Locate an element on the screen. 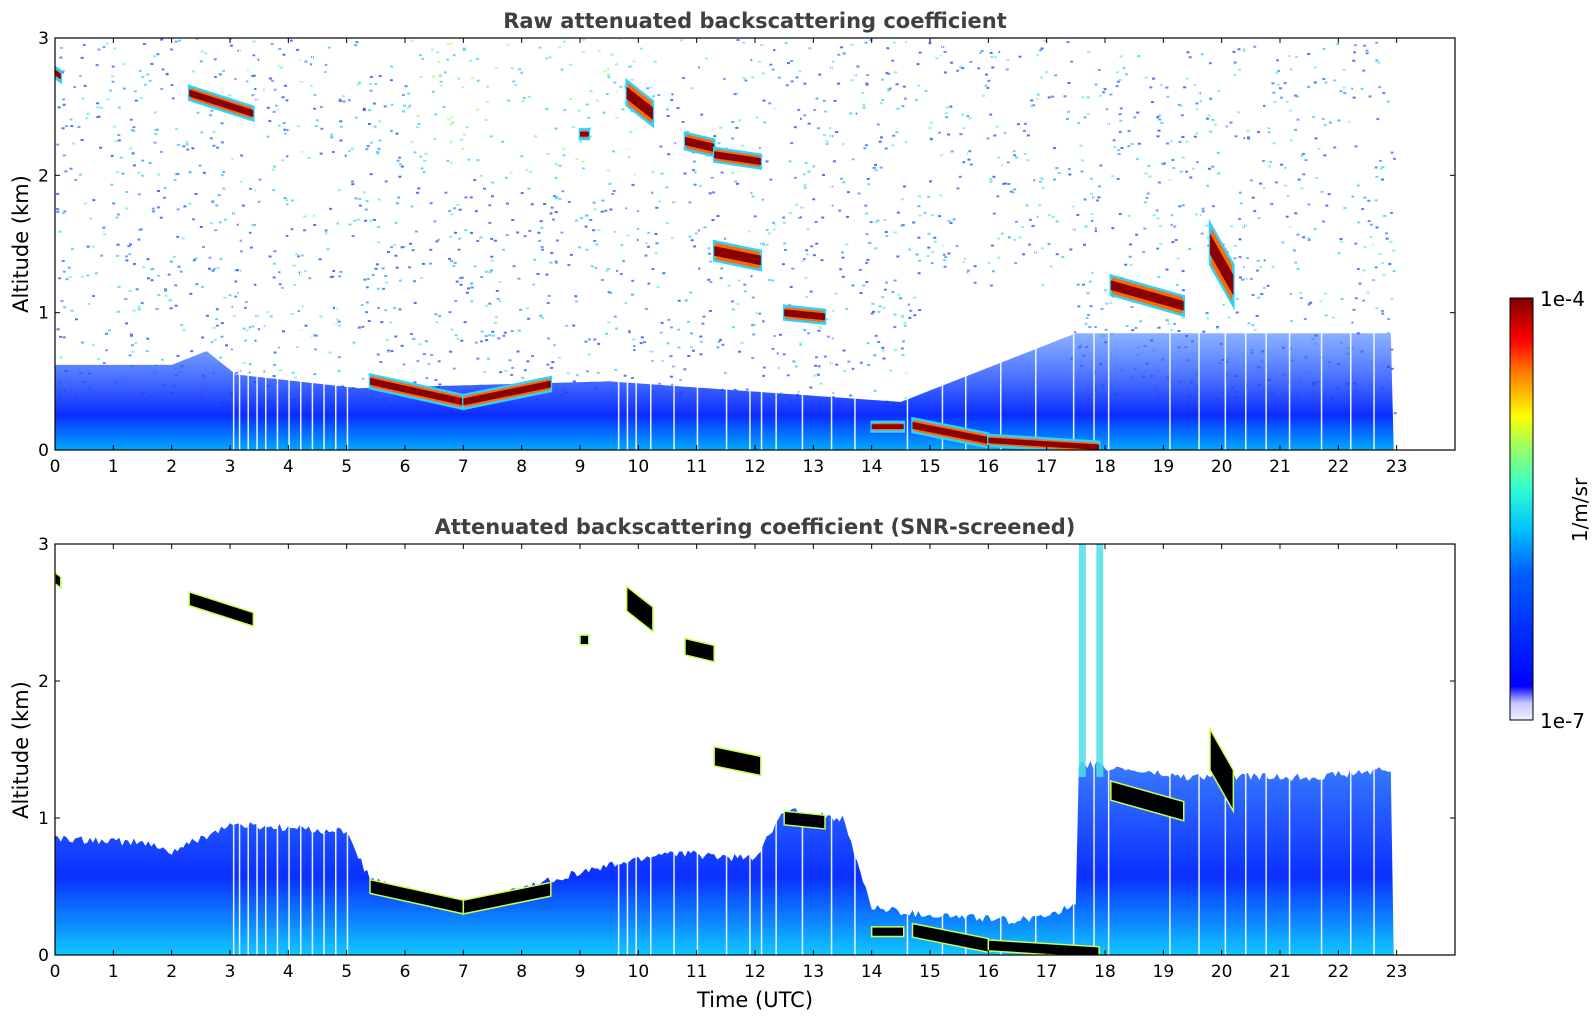  x-tick-label: 3 is located at coordinates (230, 467).